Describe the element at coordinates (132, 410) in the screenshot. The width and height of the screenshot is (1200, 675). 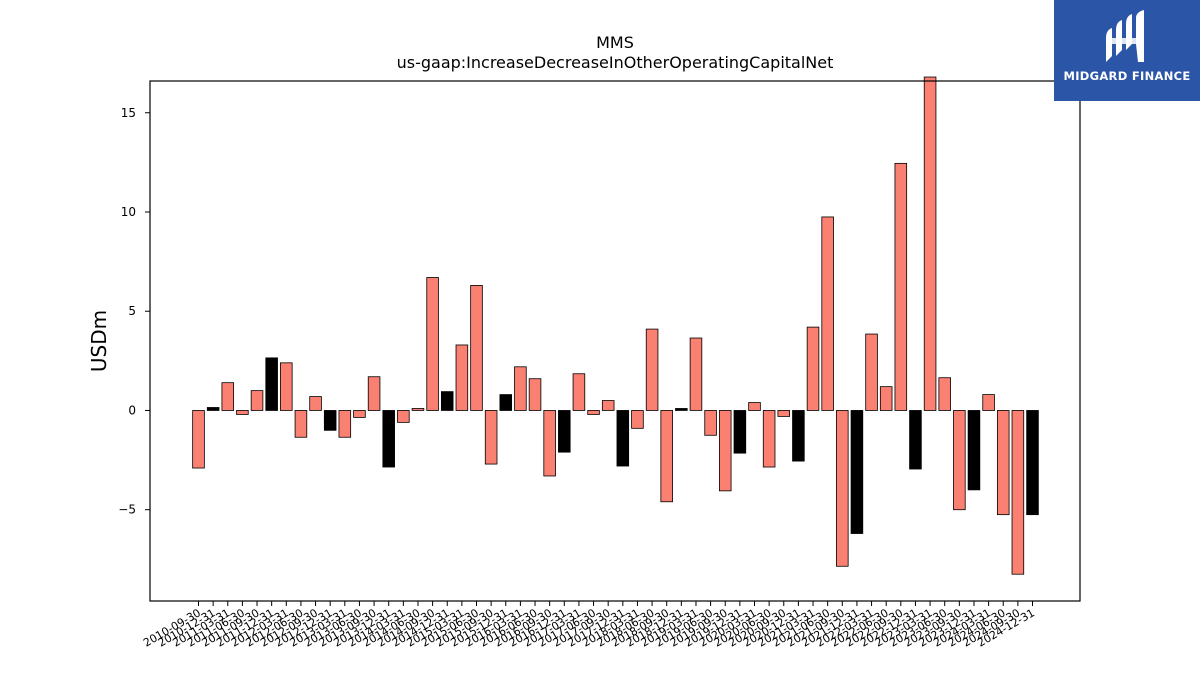
I see `y-tick-label: 0` at that location.